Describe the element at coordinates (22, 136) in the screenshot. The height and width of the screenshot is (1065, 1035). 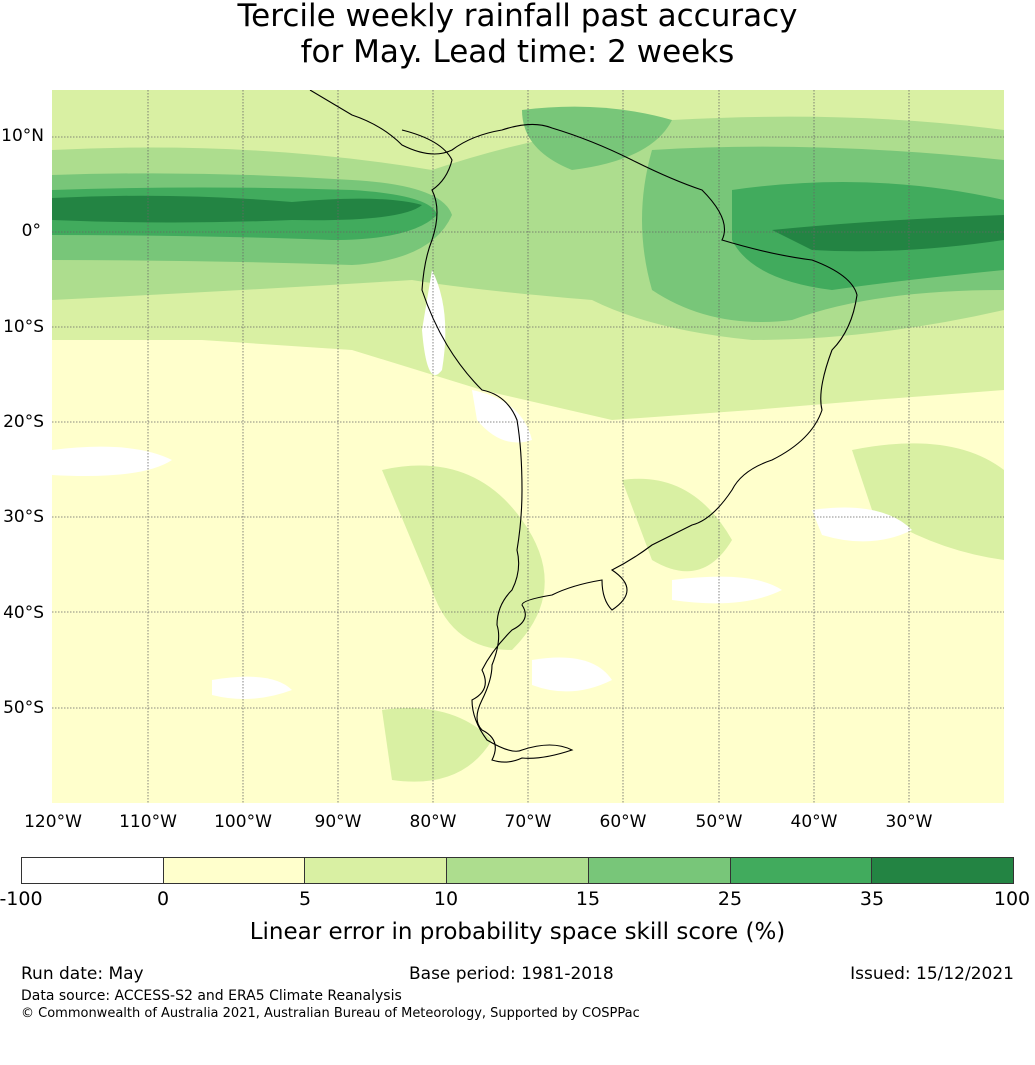
I see `lat-label-10n: 10°N` at that location.